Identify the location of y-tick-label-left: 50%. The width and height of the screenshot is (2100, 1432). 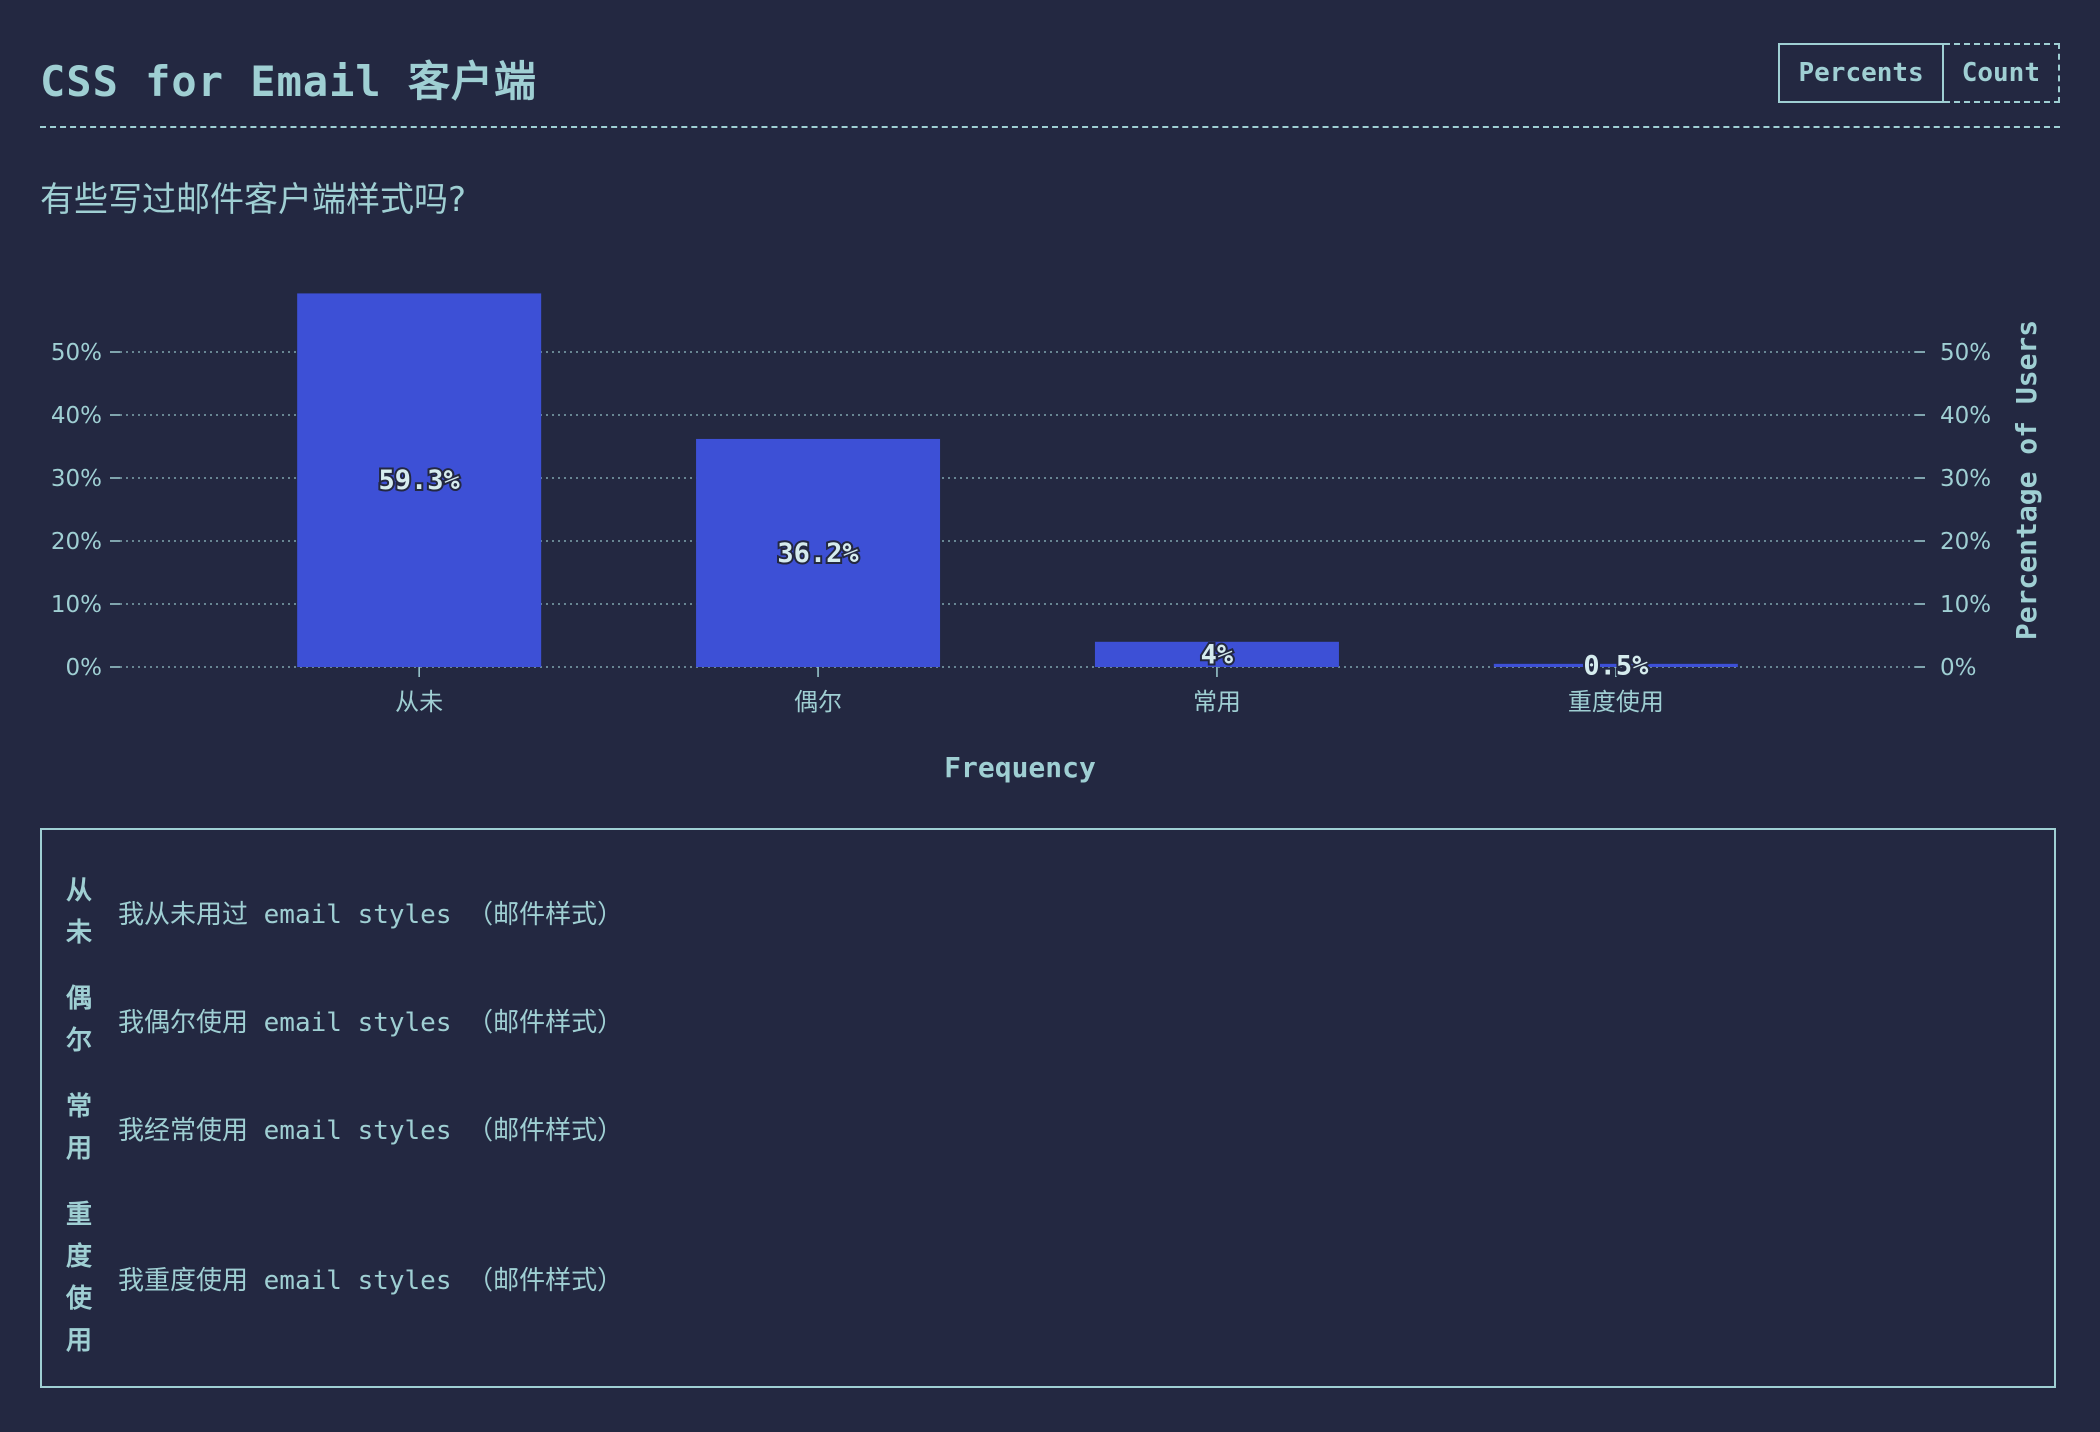
(76, 353).